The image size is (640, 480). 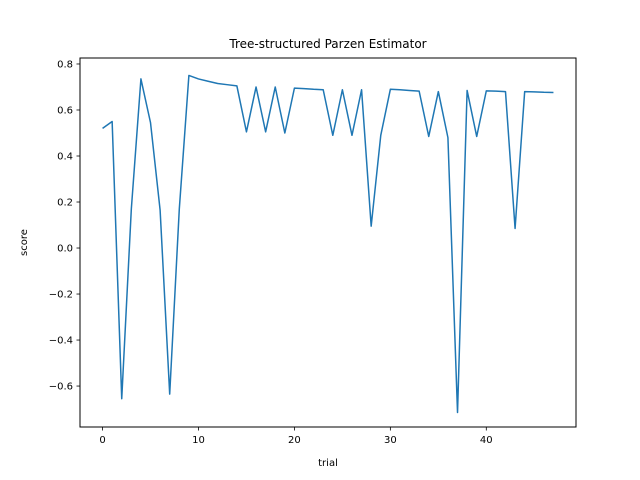 I want to click on x-axis-label: trial, so click(x=328, y=463).